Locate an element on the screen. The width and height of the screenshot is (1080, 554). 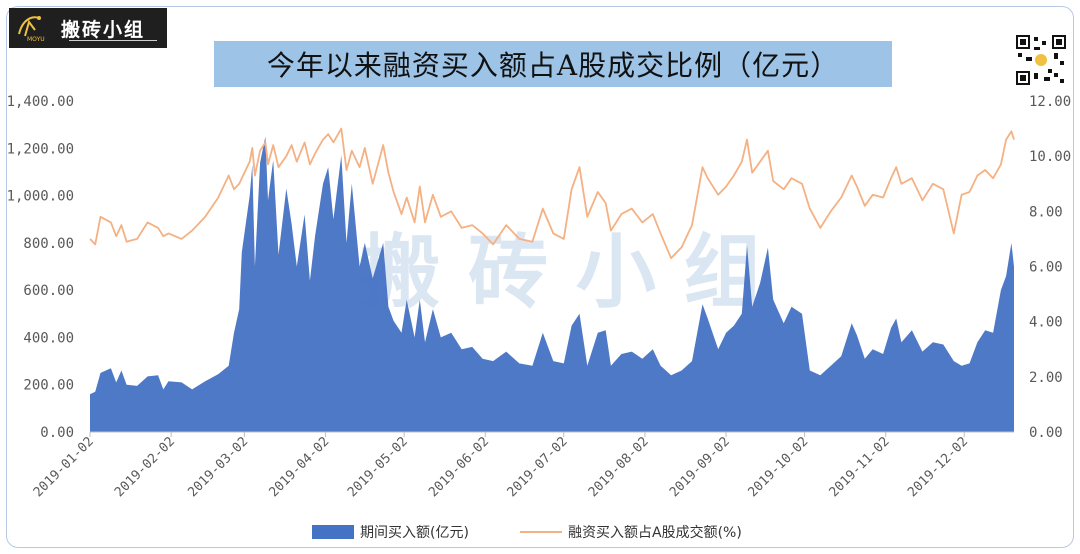
y-left-tick-label: 0.00 is located at coordinates (57, 433).